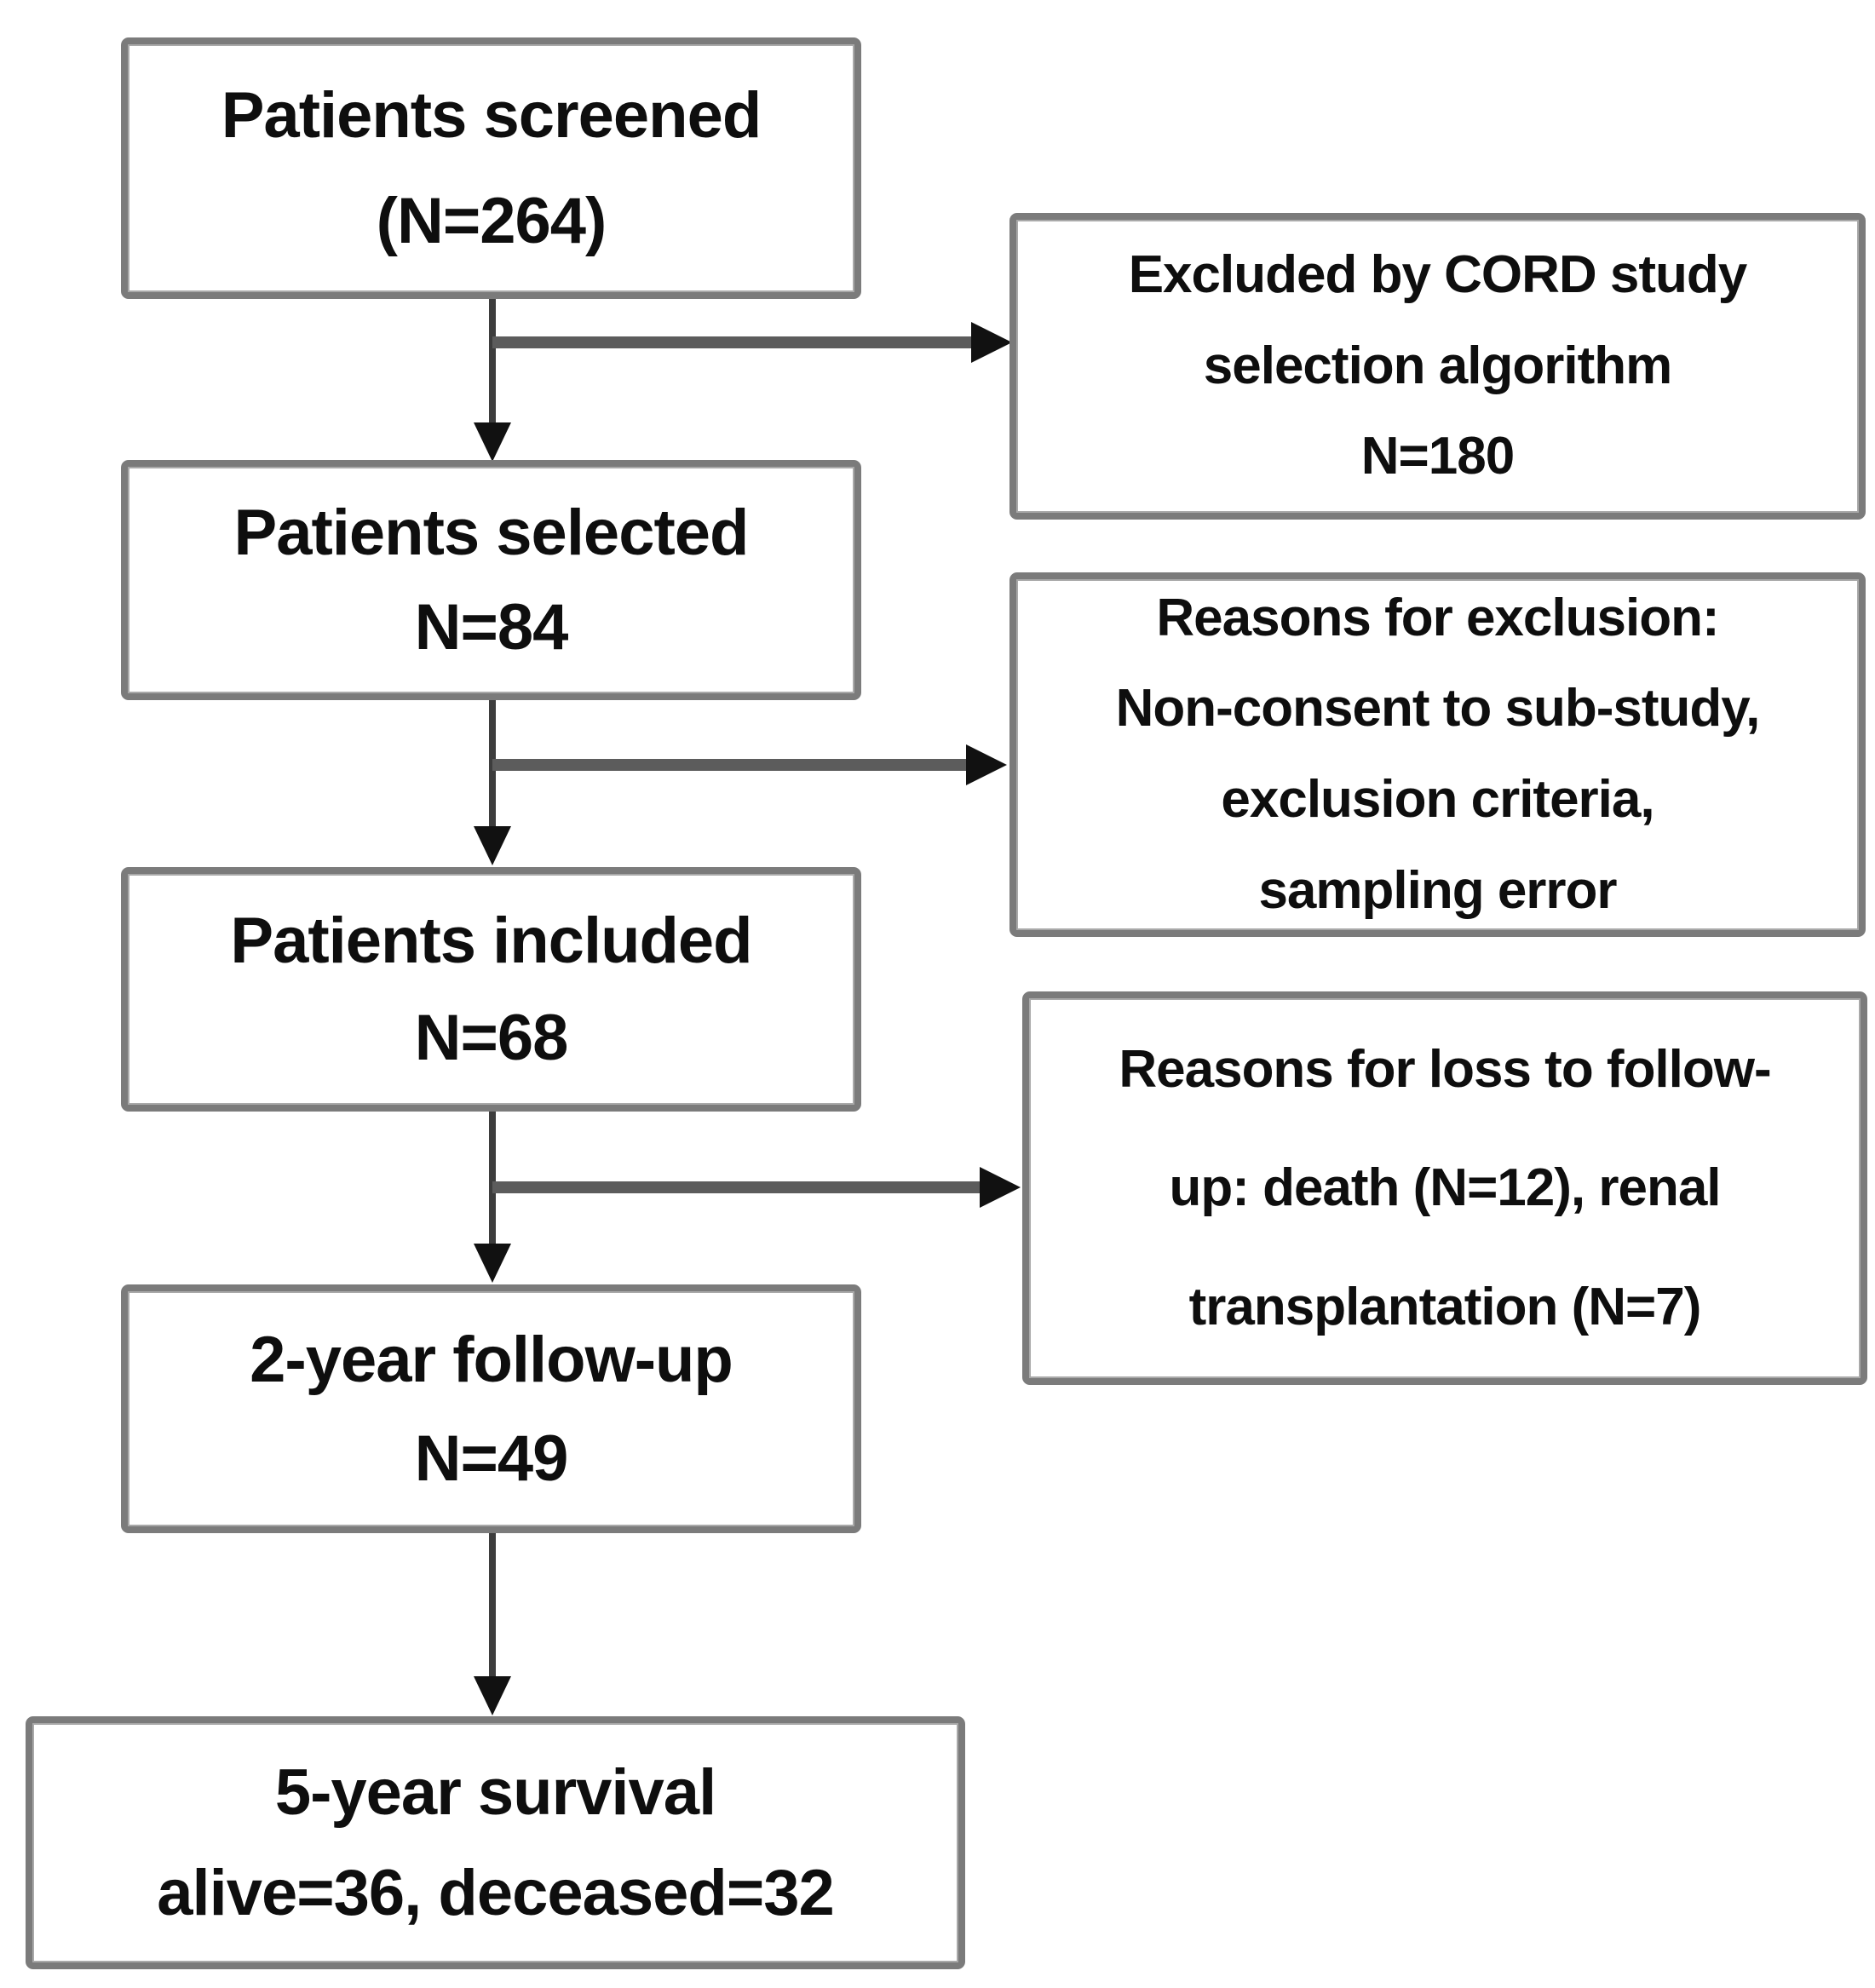  What do you see at coordinates (491, 1458) in the screenshot?
I see `node-line: N=49` at bounding box center [491, 1458].